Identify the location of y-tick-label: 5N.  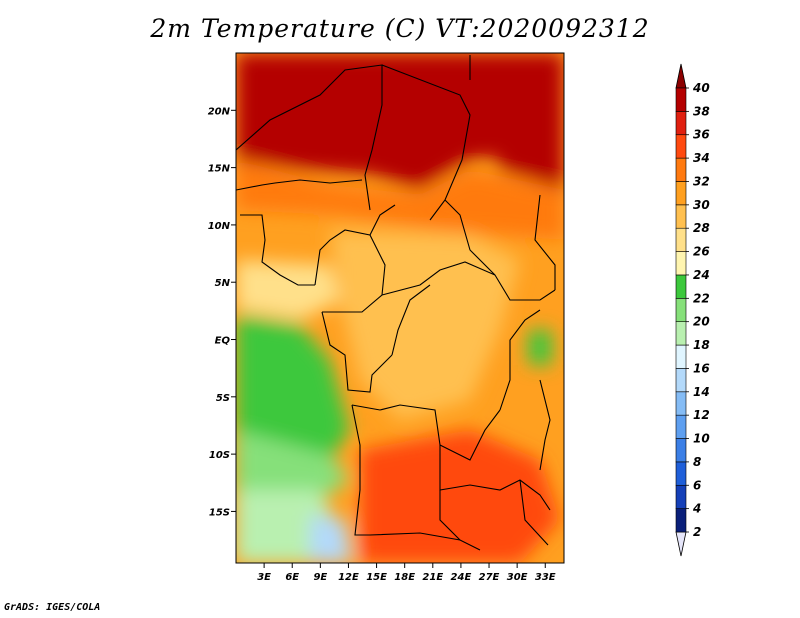
(223, 283).